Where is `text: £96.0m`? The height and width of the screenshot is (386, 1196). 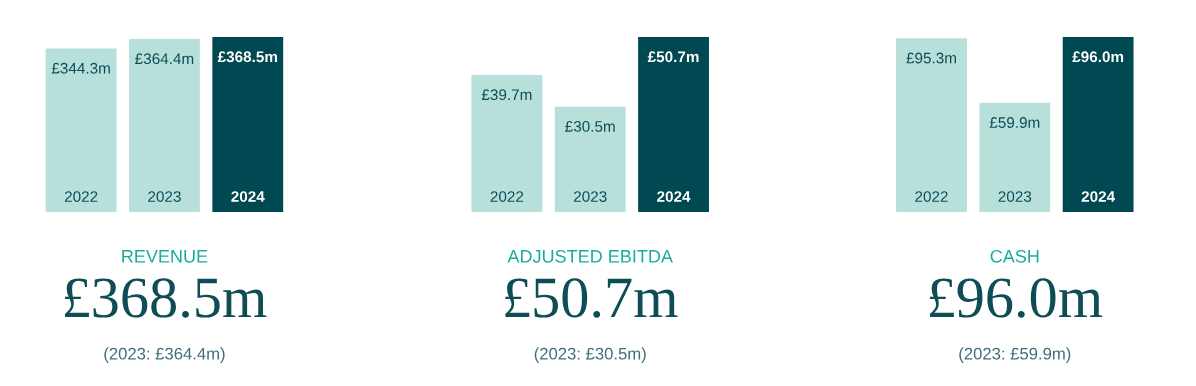 text: £96.0m is located at coordinates (1016, 298).